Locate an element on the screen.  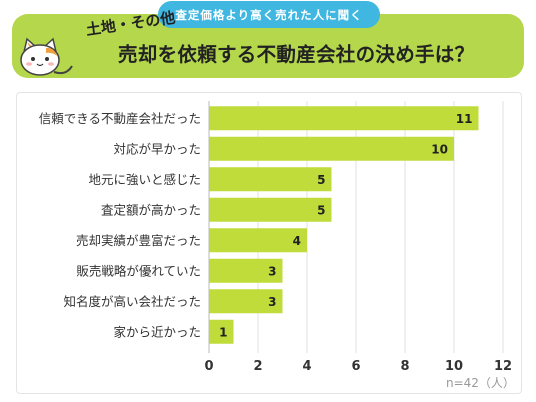
data-label: 10 is located at coordinates (439, 149).